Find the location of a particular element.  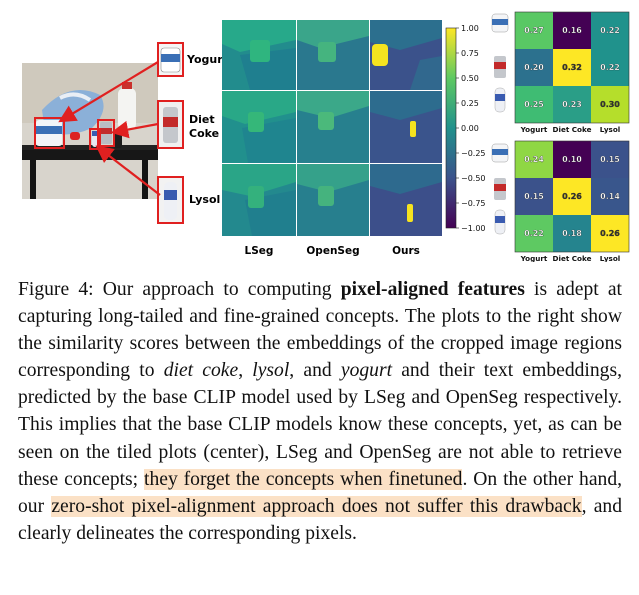

cell-bottom-1-2: 0.14 is located at coordinates (610, 196).